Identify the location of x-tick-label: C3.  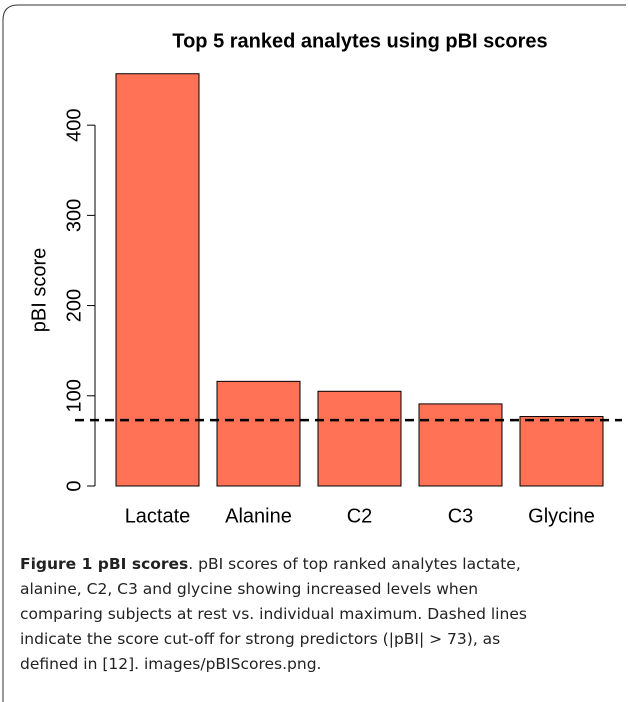
(461, 516).